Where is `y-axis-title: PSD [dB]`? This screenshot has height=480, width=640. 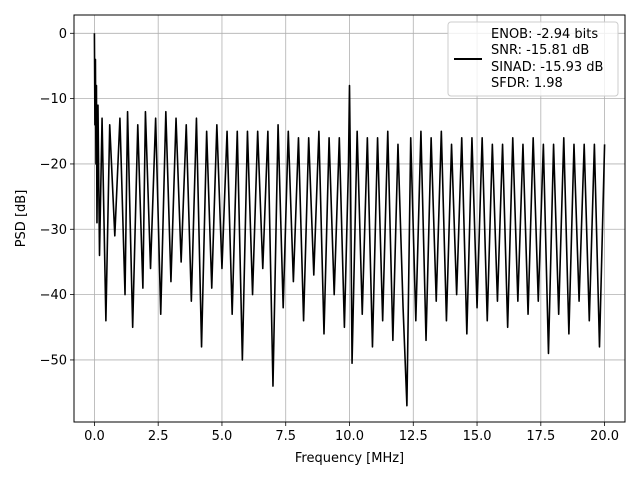
y-axis-title: PSD [dB] is located at coordinates (21, 219).